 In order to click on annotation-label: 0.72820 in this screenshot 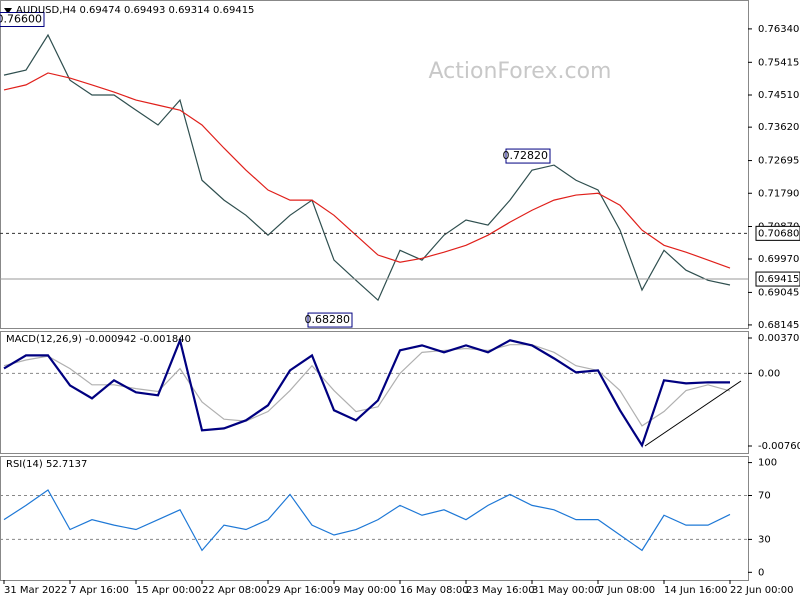, I will do `click(526, 155)`.